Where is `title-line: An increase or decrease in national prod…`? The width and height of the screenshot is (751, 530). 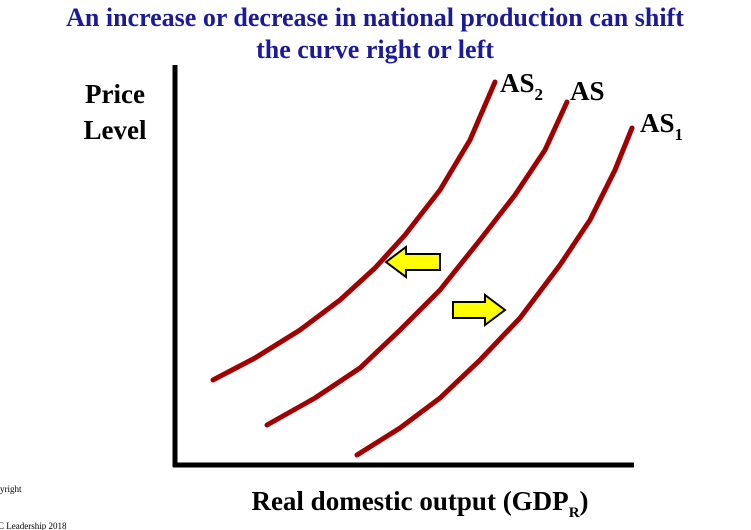 title-line: An increase or decrease in national prod… is located at coordinates (375, 17).